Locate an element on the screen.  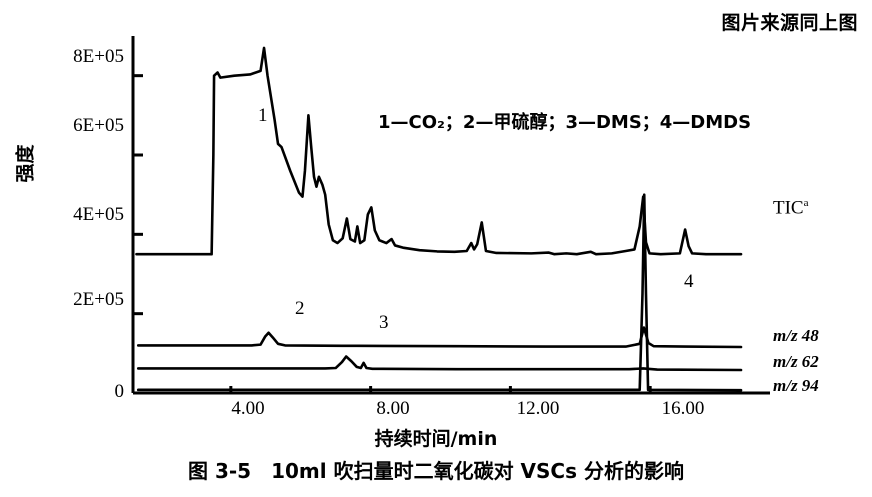
trace-label-mz62-text: m/z 62 is located at coordinates (796, 361).